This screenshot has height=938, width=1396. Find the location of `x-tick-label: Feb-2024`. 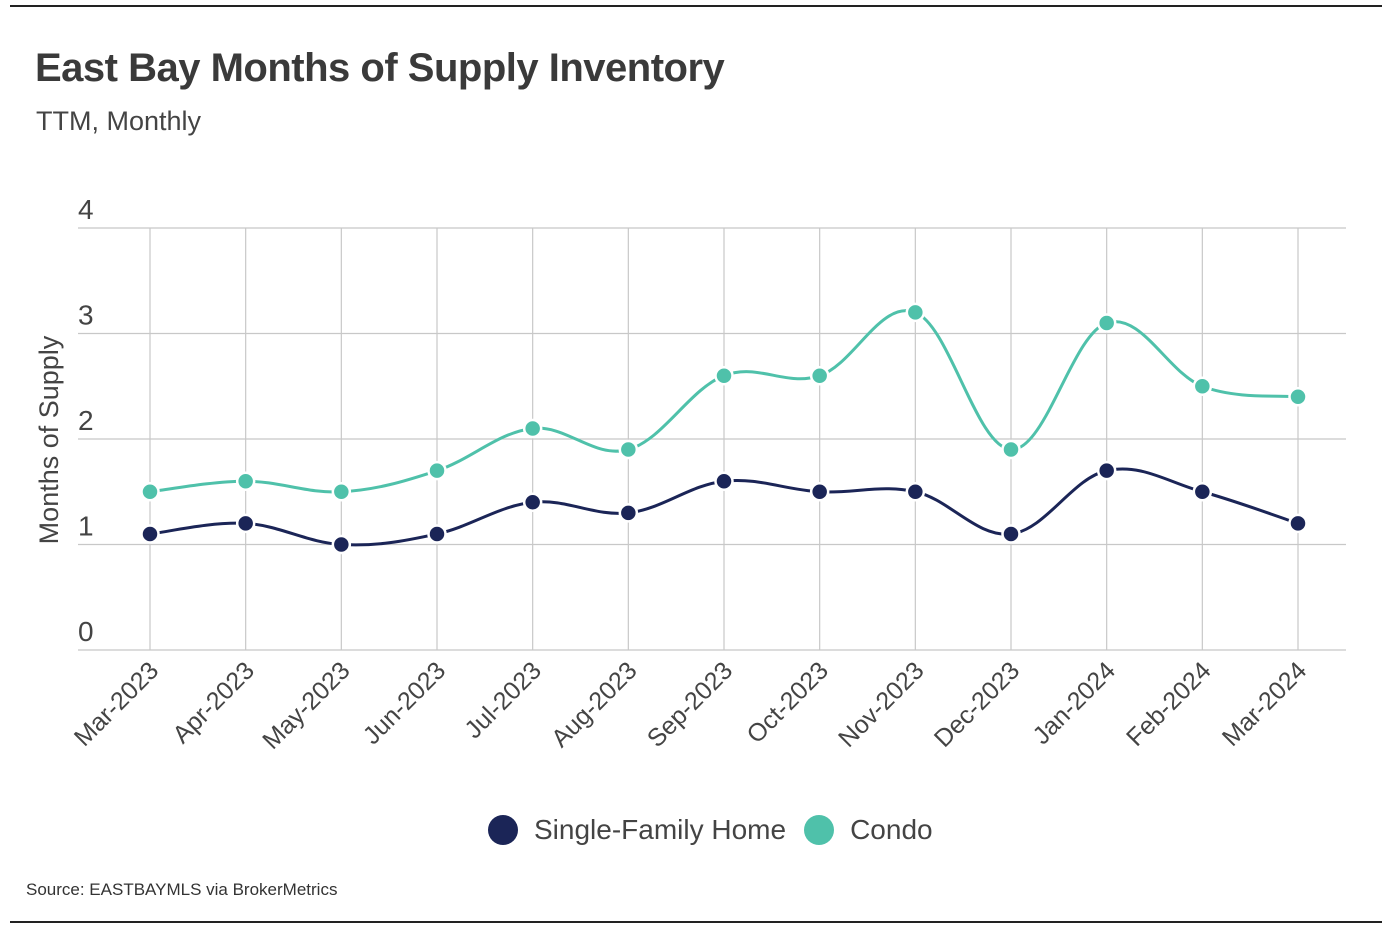

x-tick-label: Feb-2024 is located at coordinates (1169, 704).